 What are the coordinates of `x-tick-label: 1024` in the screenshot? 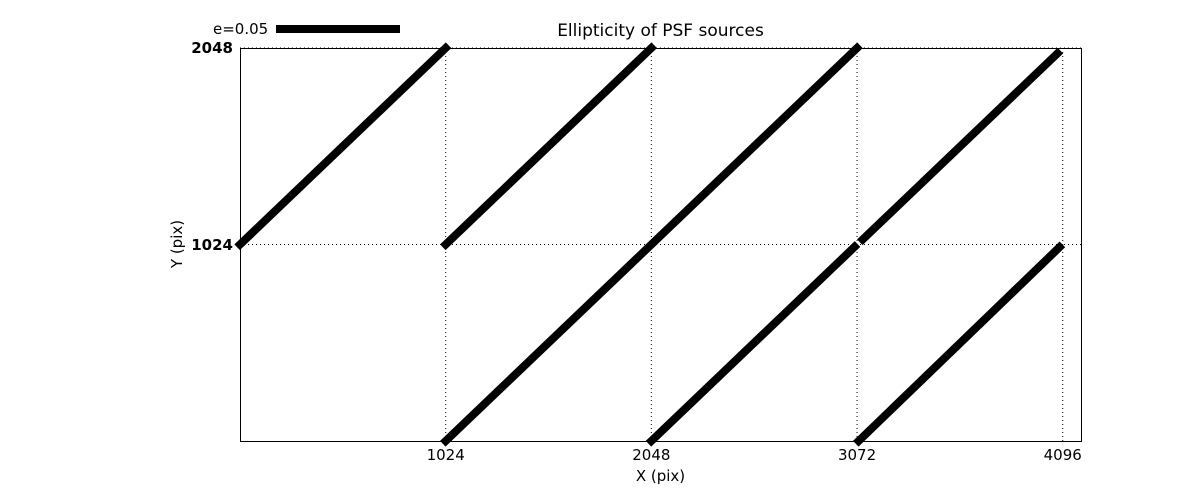 It's located at (445, 455).